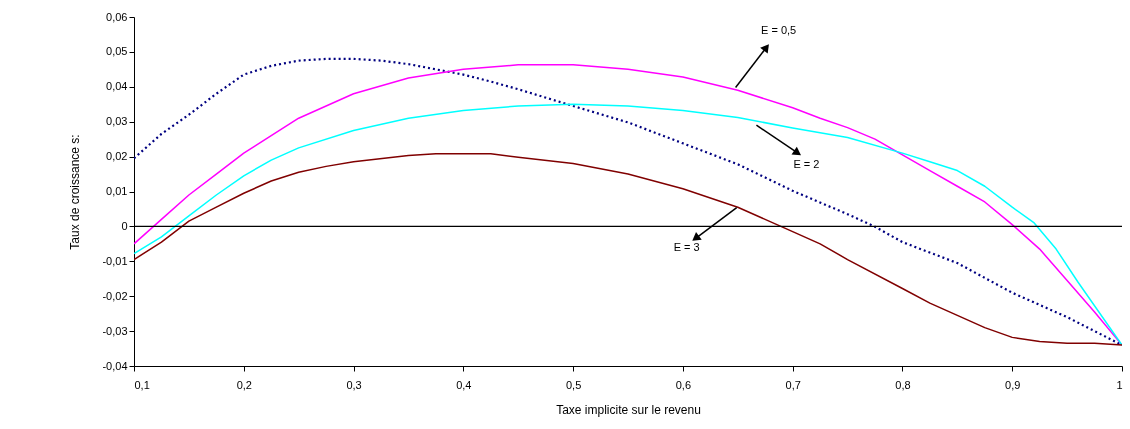  I want to click on x-tick-label: 0,8, so click(903, 384).